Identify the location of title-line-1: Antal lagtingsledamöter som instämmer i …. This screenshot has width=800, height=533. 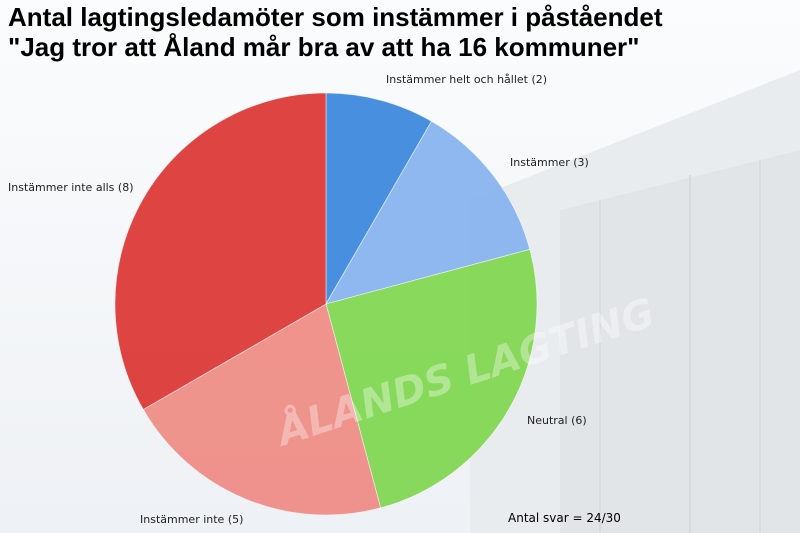
(335, 17).